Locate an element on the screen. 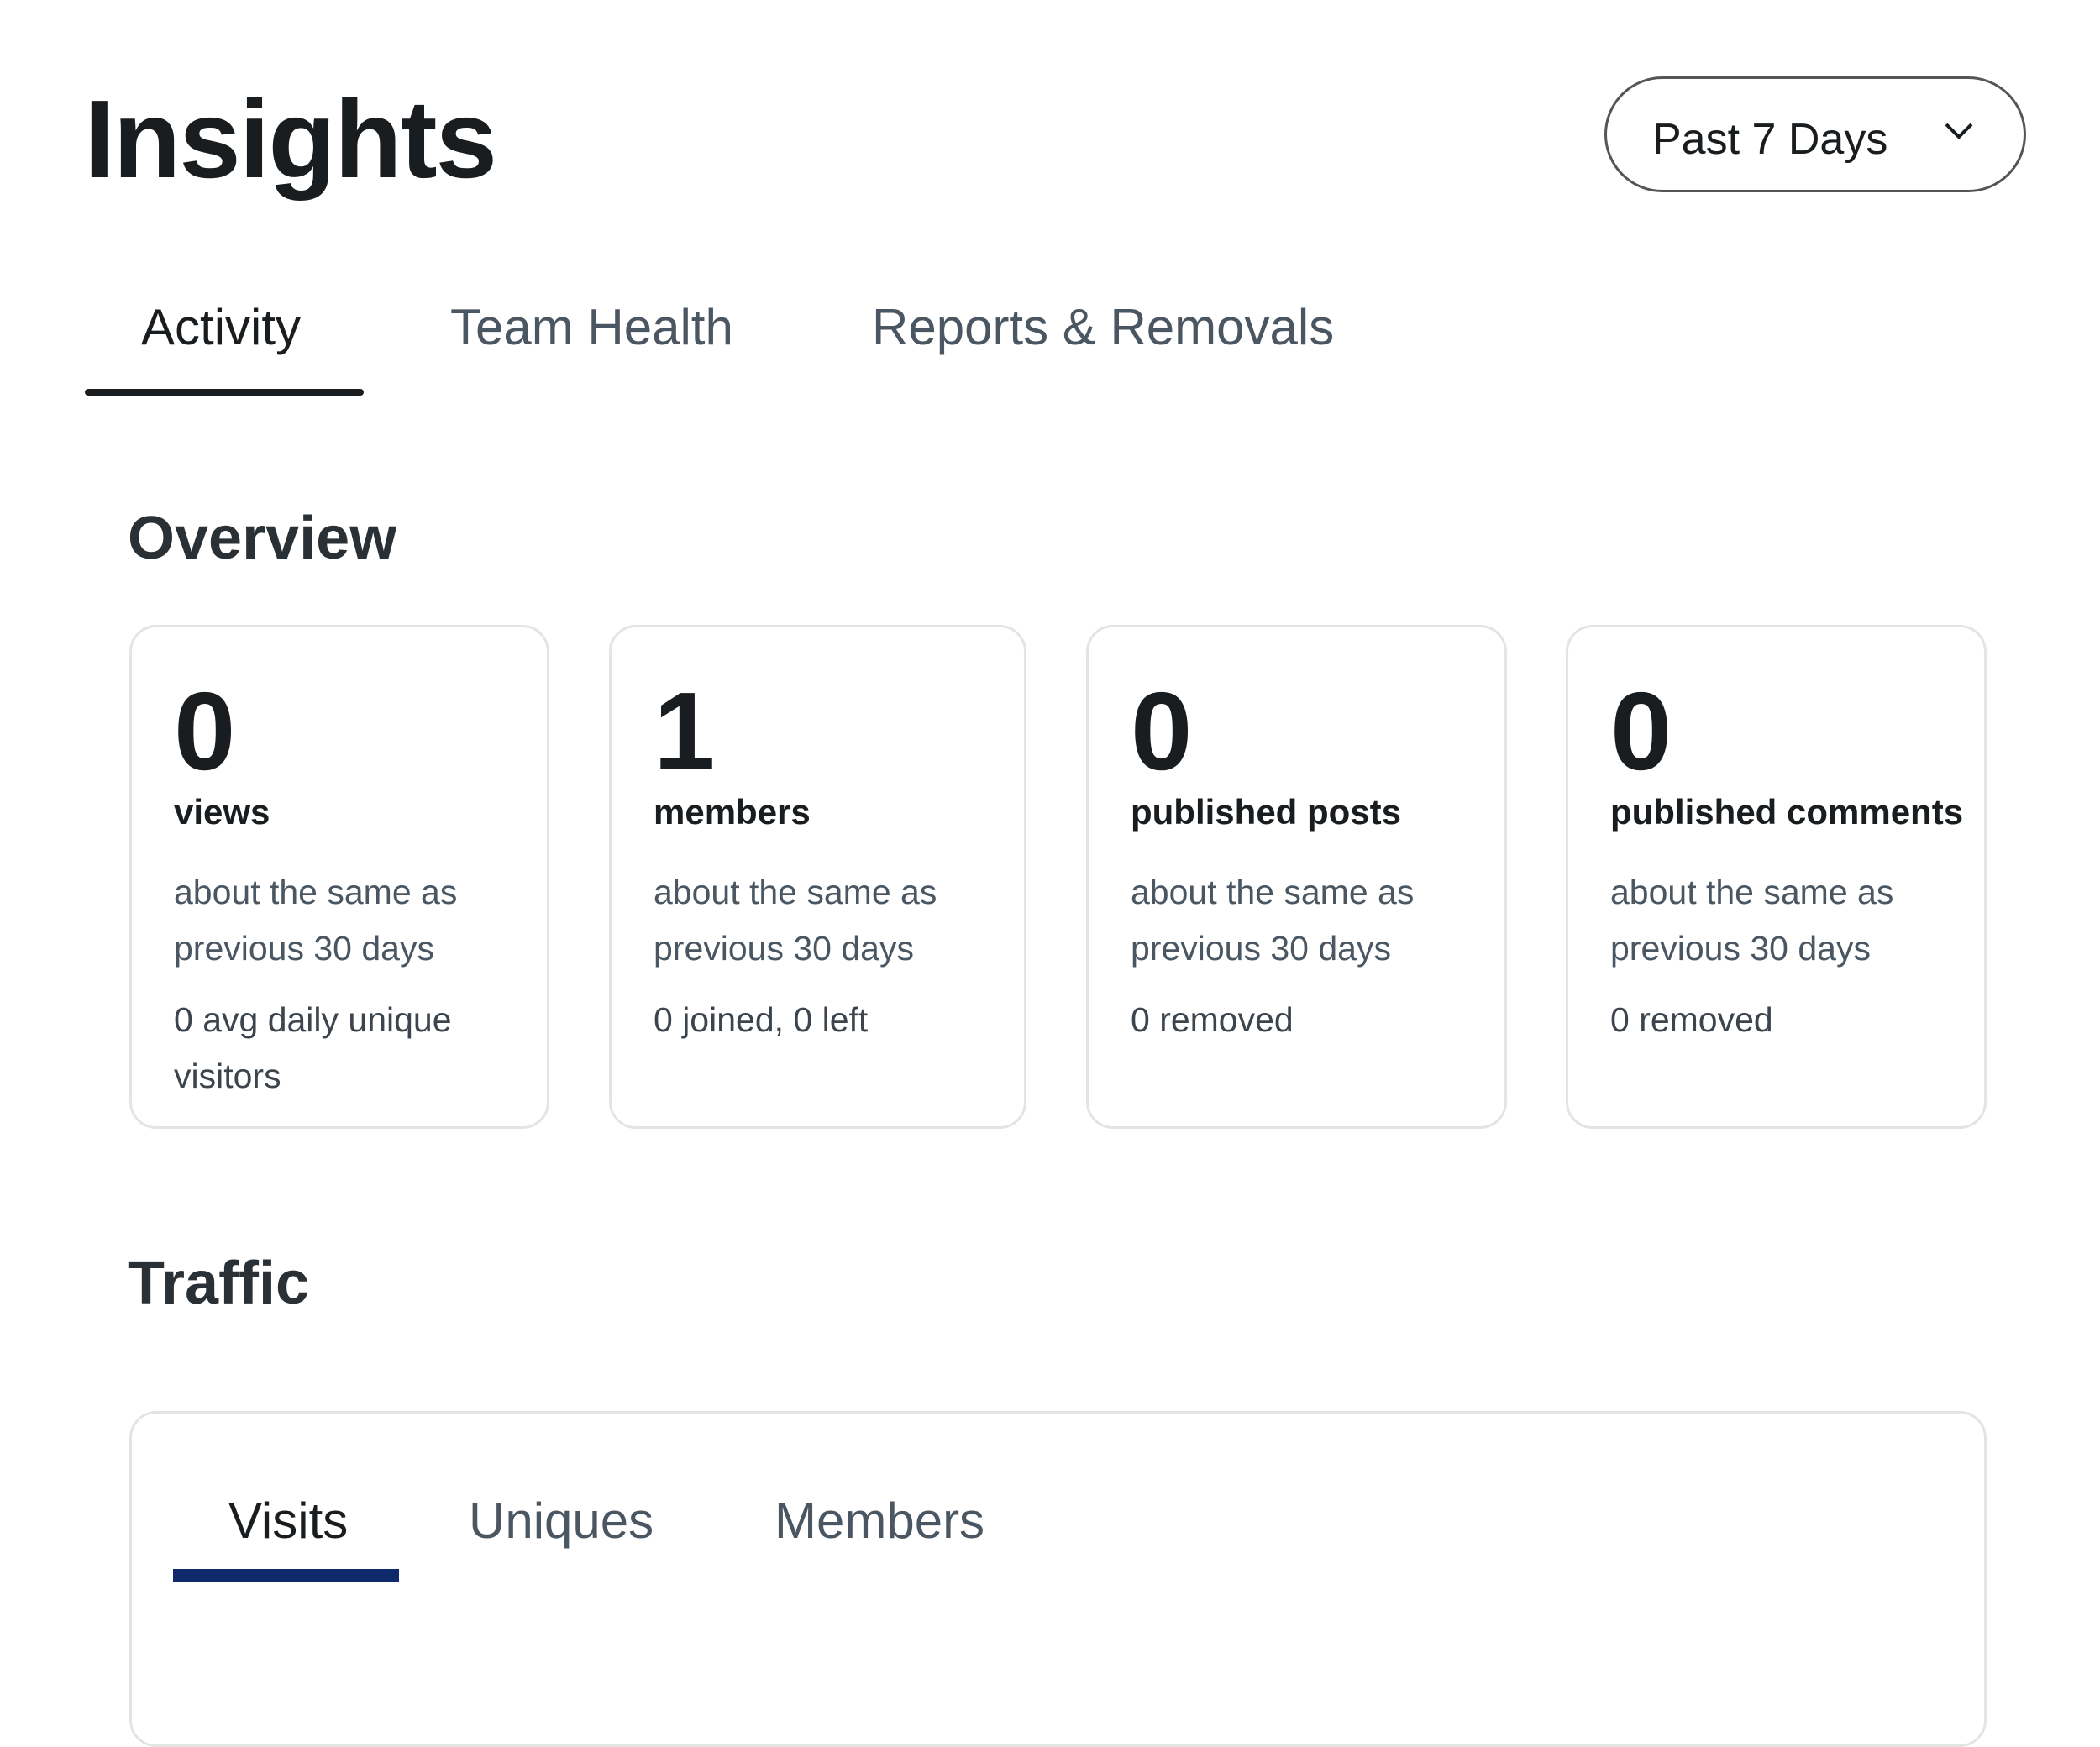 Image resolution: width=2100 pixels, height=1747 pixels. stat-label: published posts is located at coordinates (1266, 812).